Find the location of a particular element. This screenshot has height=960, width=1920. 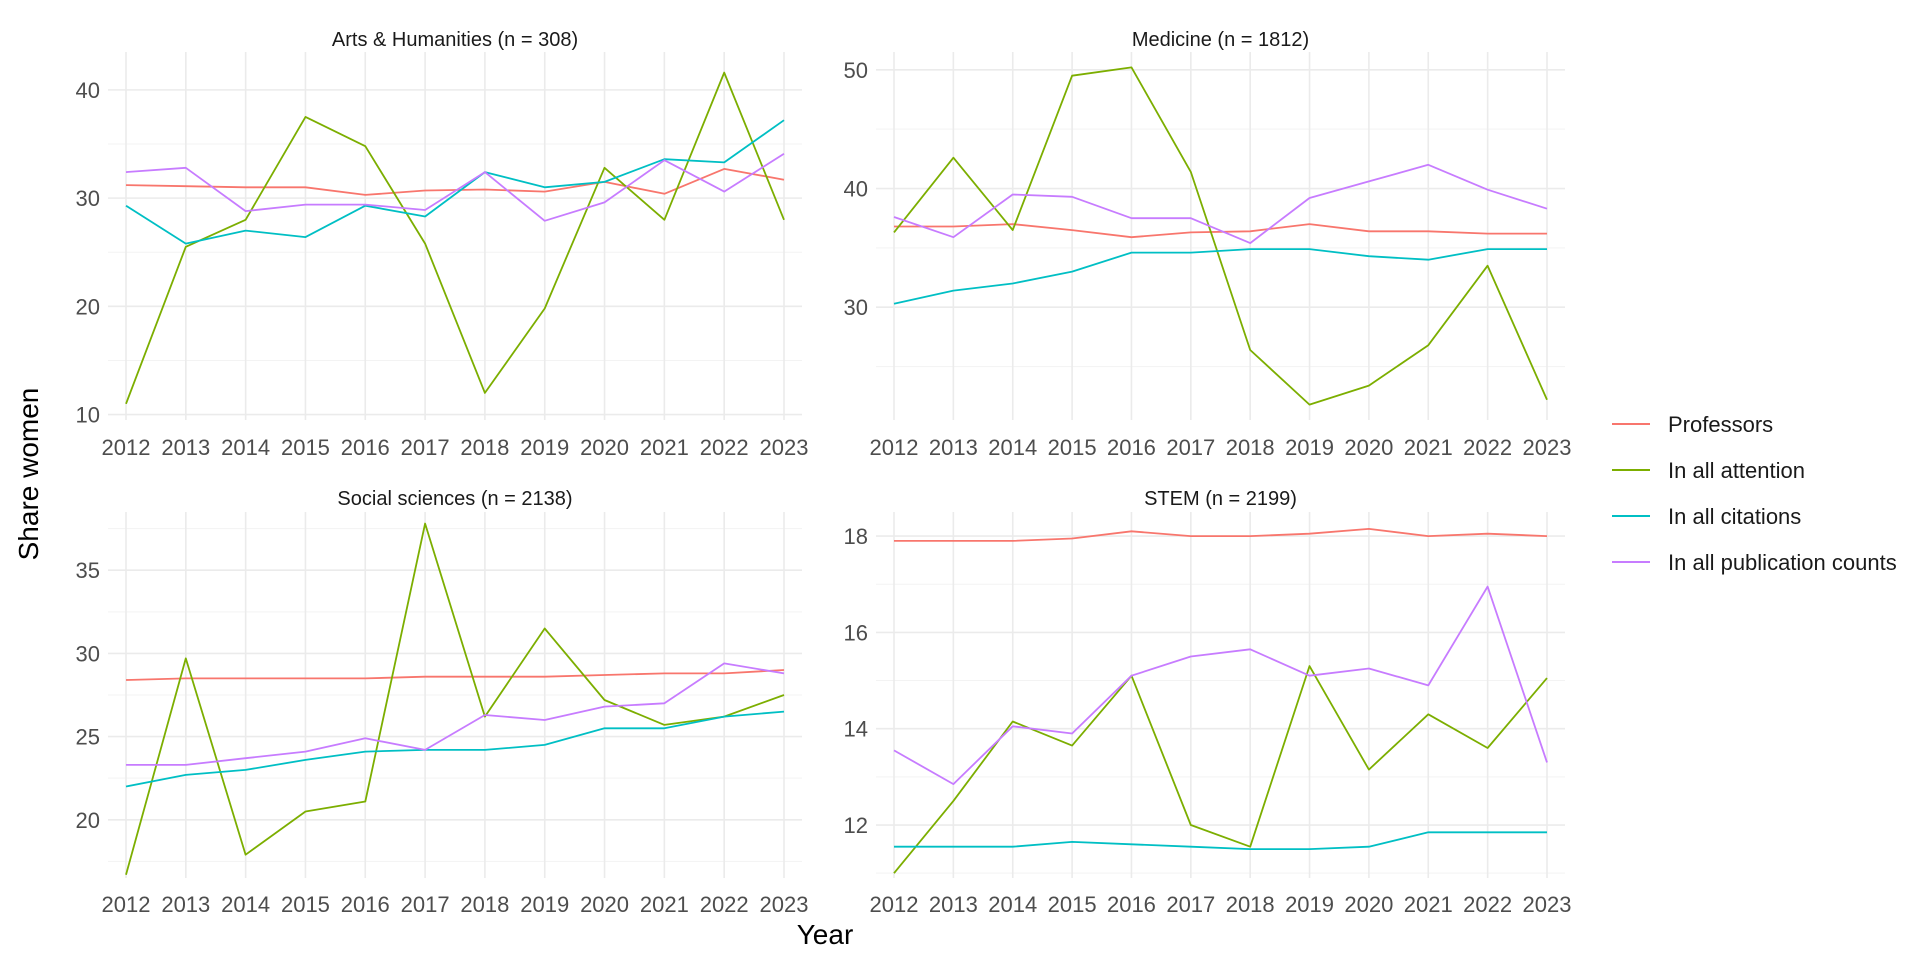

y-tick-label: 50 is located at coordinates (856, 70).